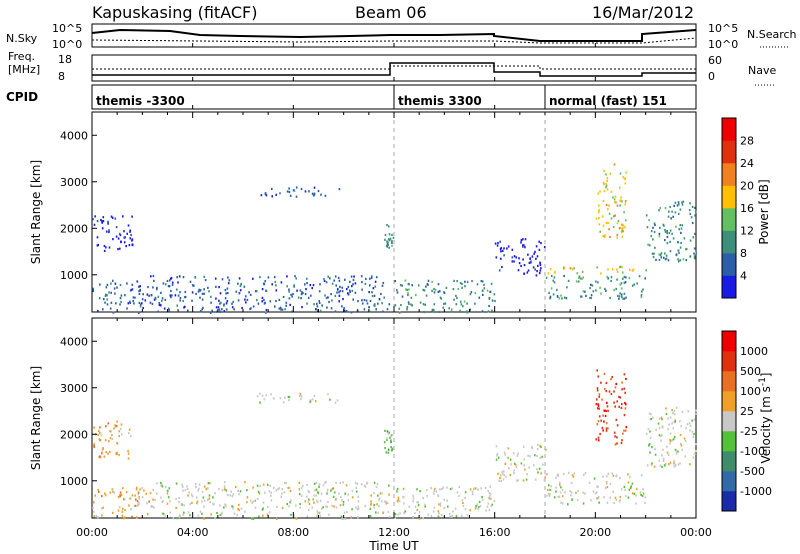 The image size is (800, 554). Describe the element at coordinates (74, 182) in the screenshot. I see `ytick-label: 3000` at that location.